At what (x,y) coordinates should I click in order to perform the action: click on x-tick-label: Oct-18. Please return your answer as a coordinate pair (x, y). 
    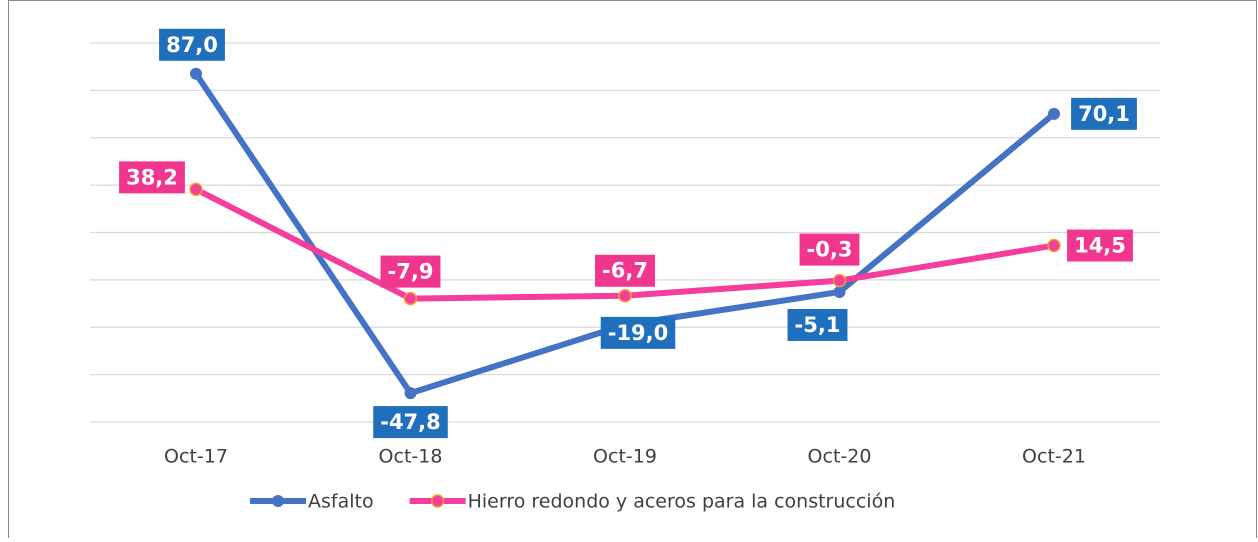
    Looking at the image, I should click on (411, 457).